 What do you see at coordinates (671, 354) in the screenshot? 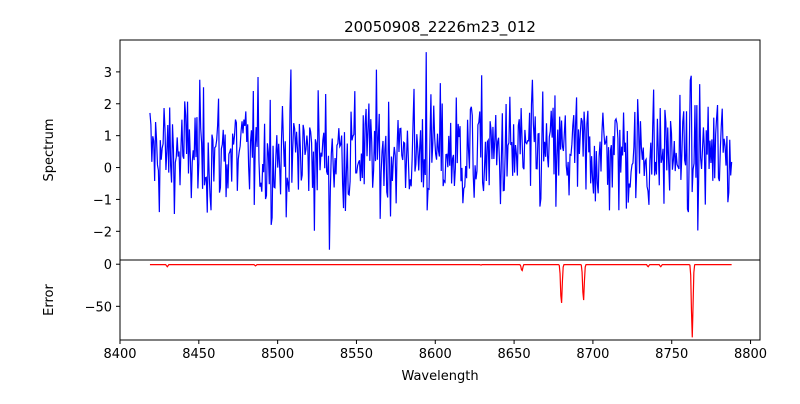
I see `x-tick-label: 8750` at bounding box center [671, 354].